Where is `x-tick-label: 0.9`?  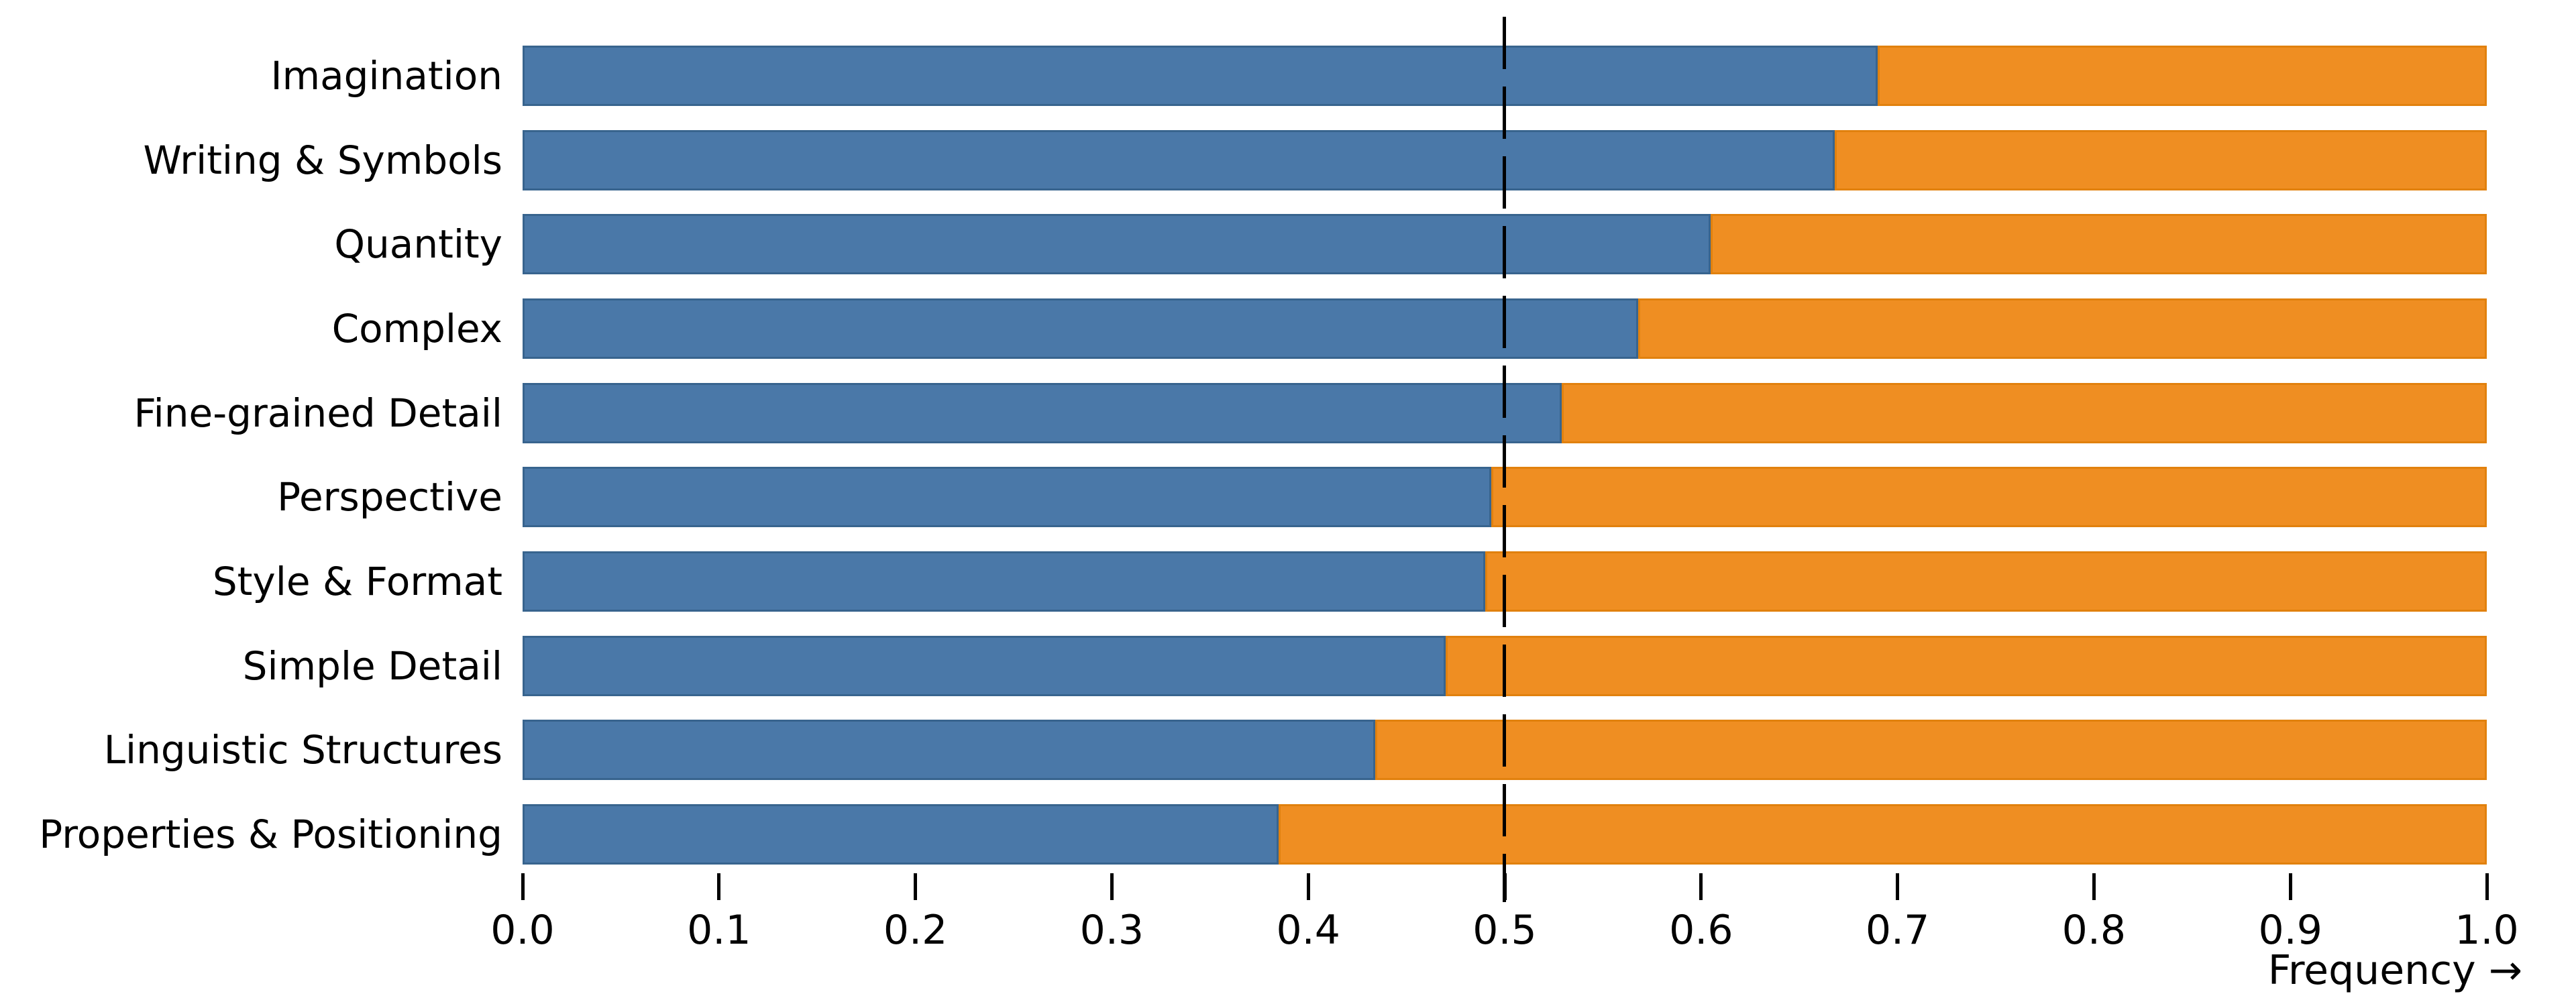
x-tick-label: 0.9 is located at coordinates (2290, 930).